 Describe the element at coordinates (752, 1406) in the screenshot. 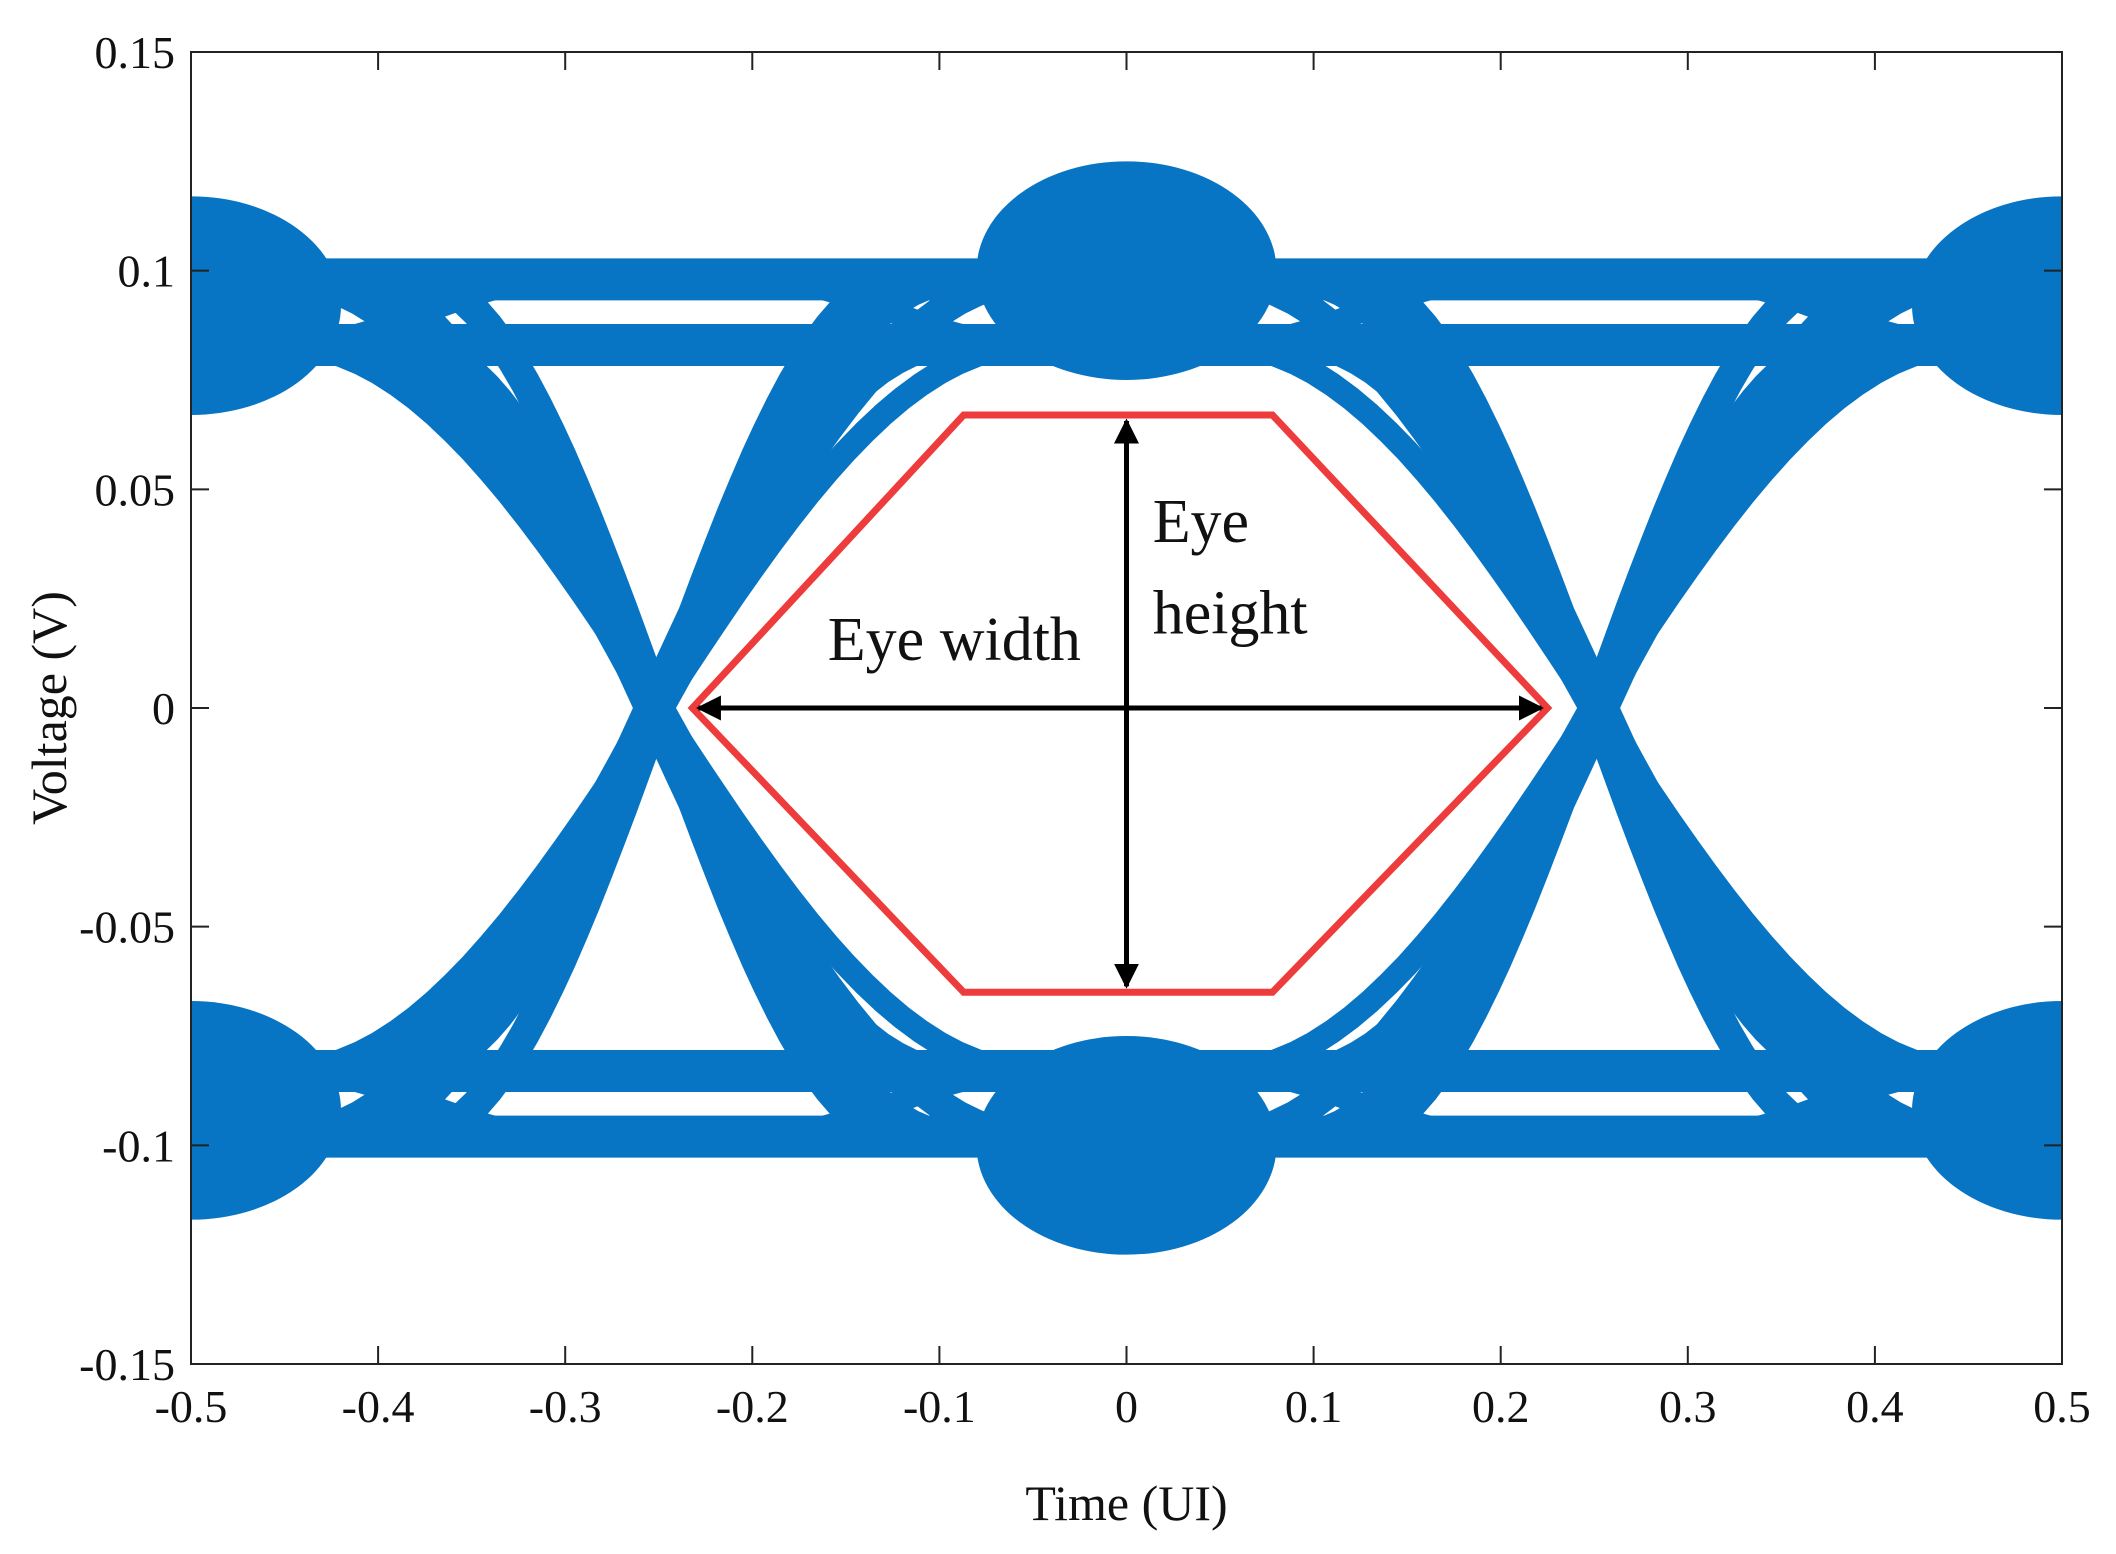

I see `x-tick-label: -0.2` at that location.